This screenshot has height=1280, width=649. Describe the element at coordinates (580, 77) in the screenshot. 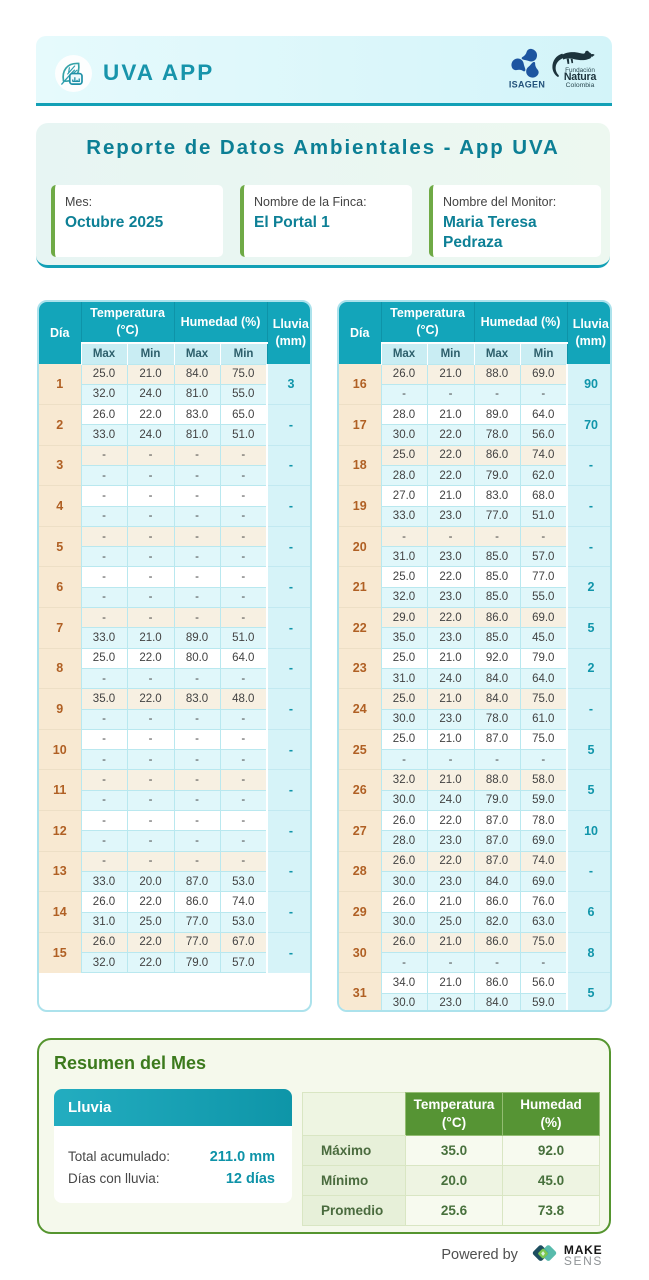

I see `svg-text: Natura` at that location.